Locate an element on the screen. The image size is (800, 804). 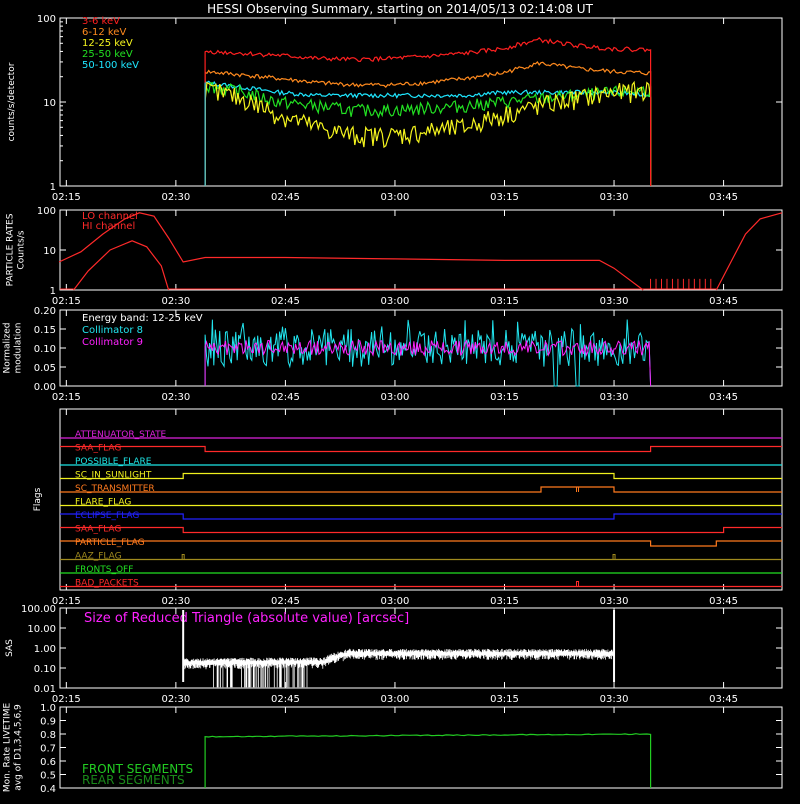
front-segments-line is located at coordinates (428, 760).